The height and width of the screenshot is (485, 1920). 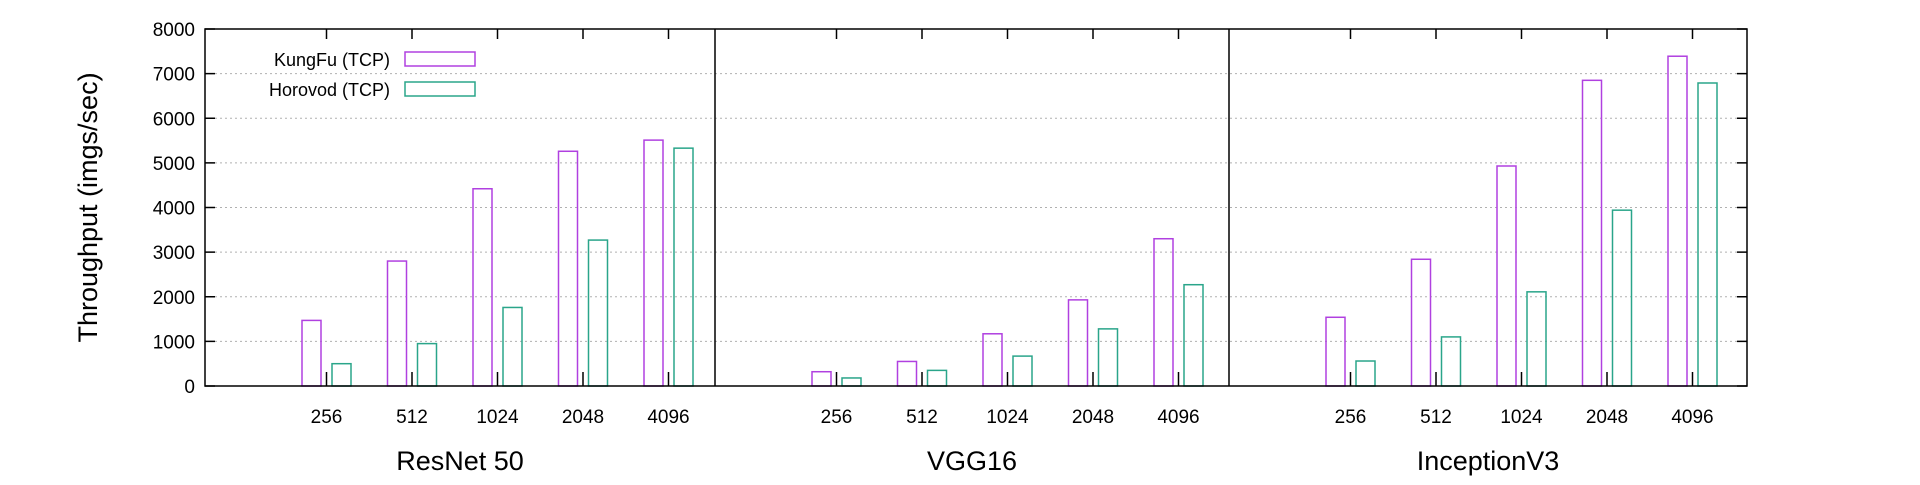 What do you see at coordinates (972, 461) in the screenshot?
I see `panel-title-vgg16: VGG16` at bounding box center [972, 461].